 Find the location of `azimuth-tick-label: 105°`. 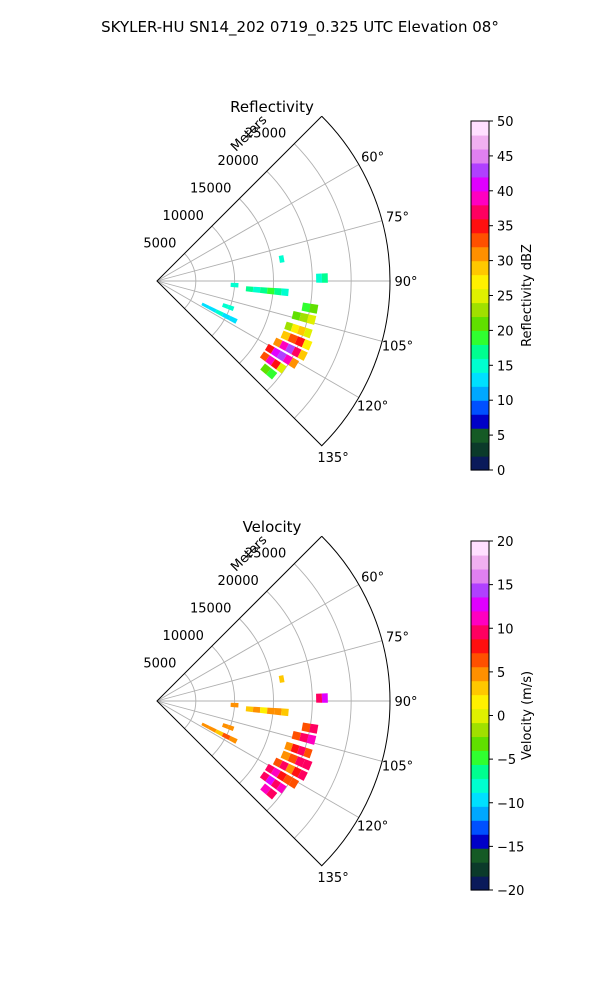

azimuth-tick-label: 105° is located at coordinates (397, 346).